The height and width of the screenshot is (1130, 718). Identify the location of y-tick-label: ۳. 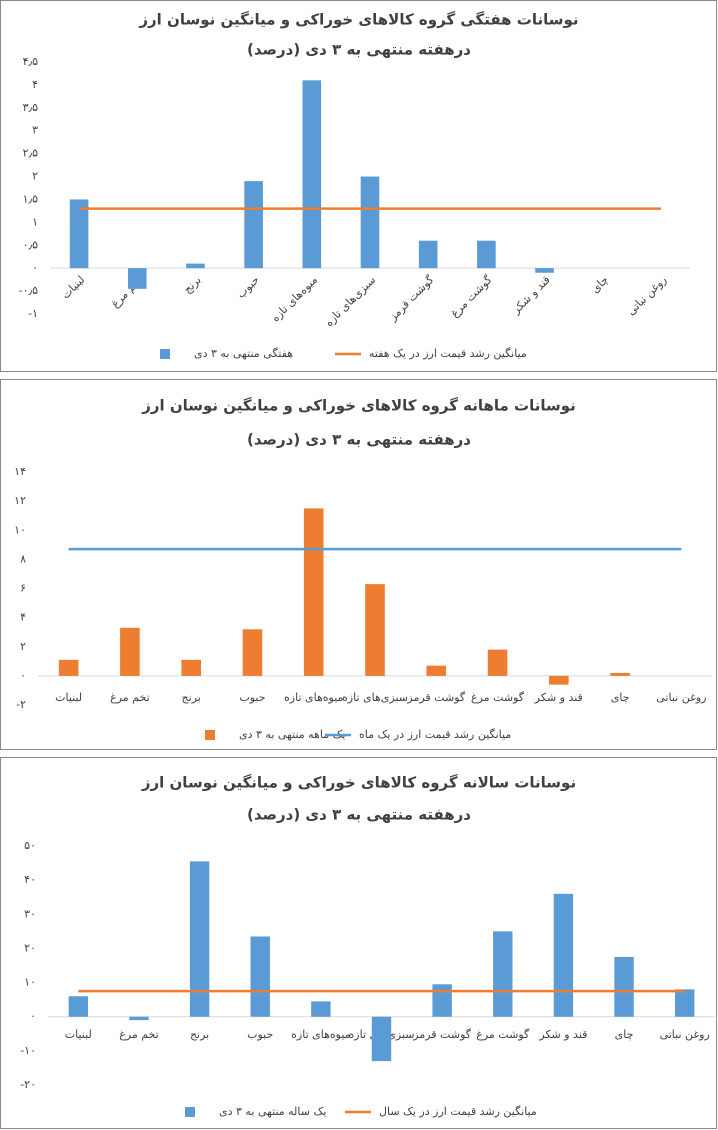
(35, 130).